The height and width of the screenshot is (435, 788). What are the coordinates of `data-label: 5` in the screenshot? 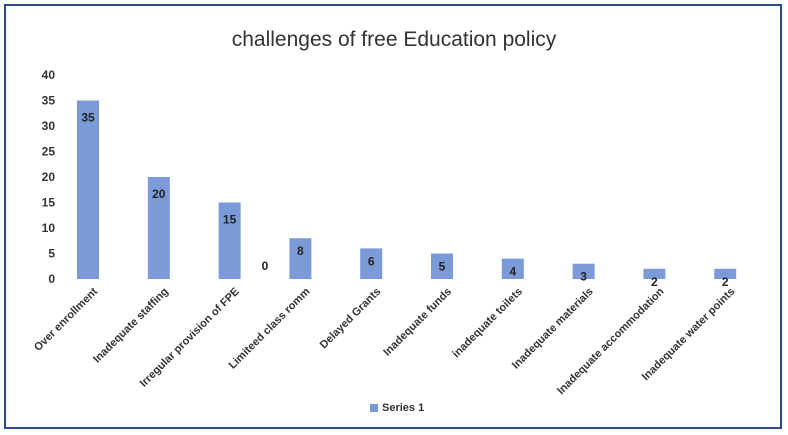 It's located at (442, 267).